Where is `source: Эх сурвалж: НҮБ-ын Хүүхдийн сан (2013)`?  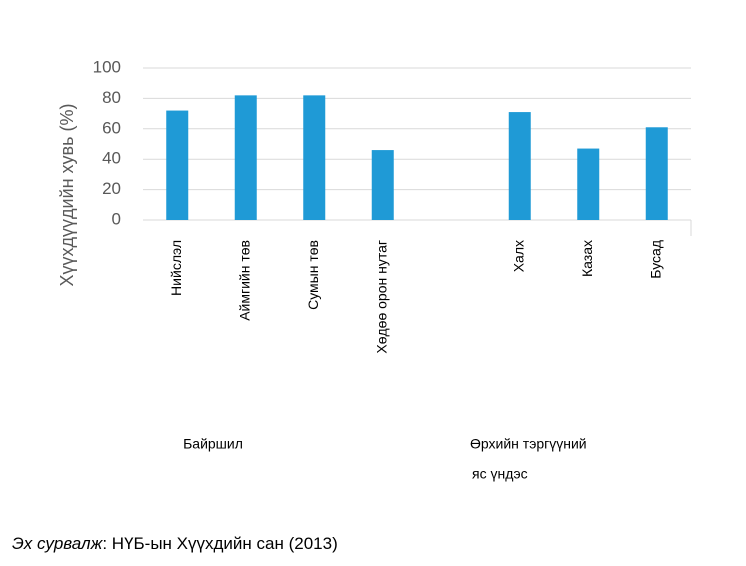 source: Эх сурвалж: НҮБ-ын Хүүхдийн сан (2013) is located at coordinates (175, 543).